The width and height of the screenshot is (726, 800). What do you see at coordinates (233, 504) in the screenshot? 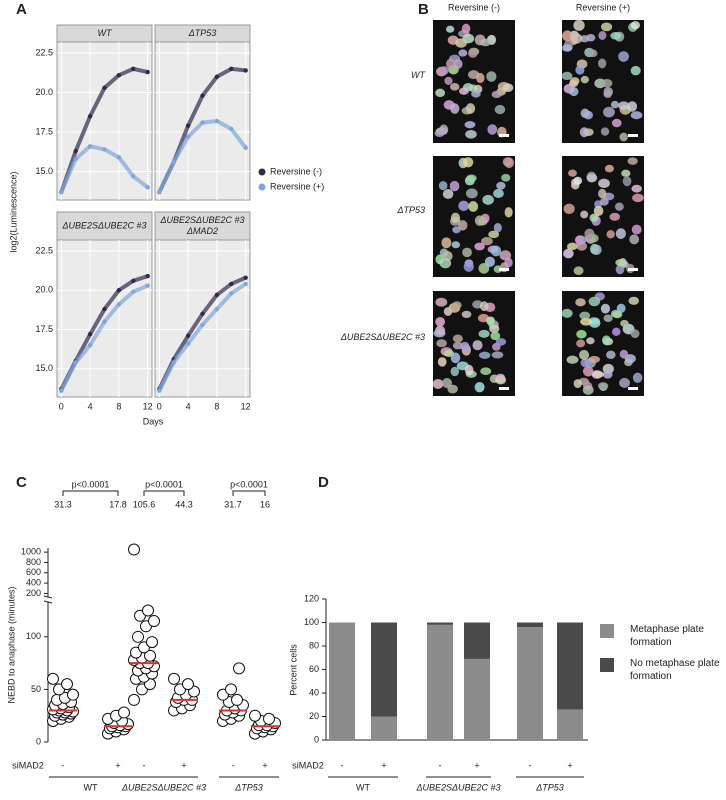
I see `summary-label: 31.7` at bounding box center [233, 504].